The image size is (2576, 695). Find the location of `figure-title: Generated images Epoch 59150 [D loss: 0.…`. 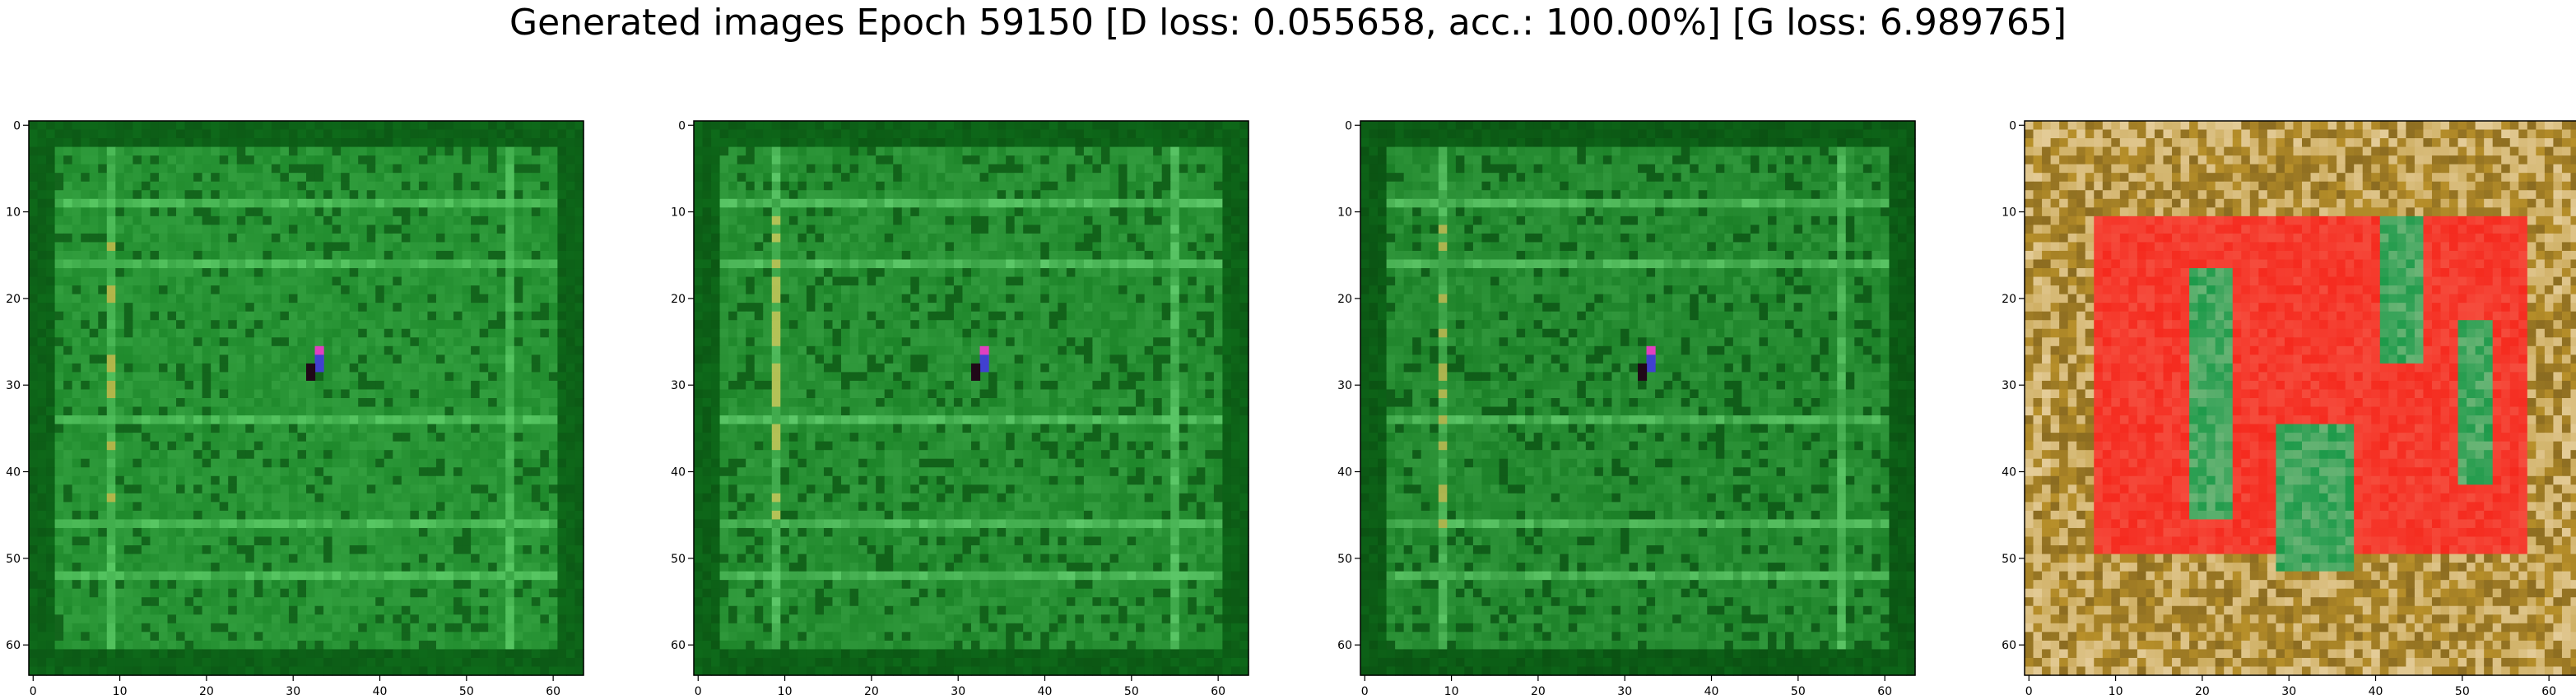

figure-title: Generated images Epoch 59150 [D loss: 0.… is located at coordinates (1288, 23).